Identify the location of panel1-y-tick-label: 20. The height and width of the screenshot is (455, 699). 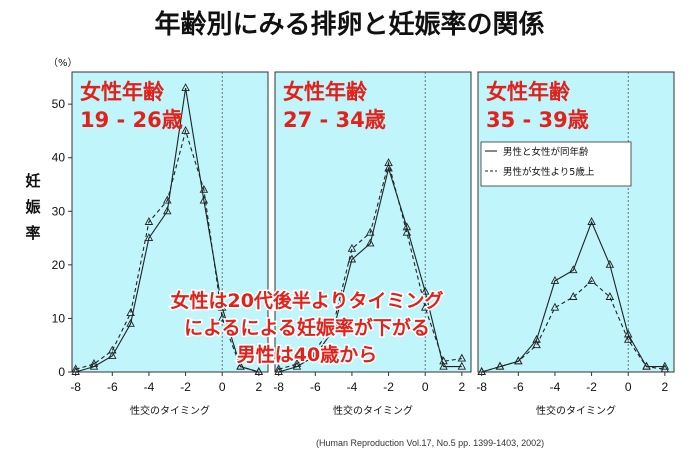
(59, 265).